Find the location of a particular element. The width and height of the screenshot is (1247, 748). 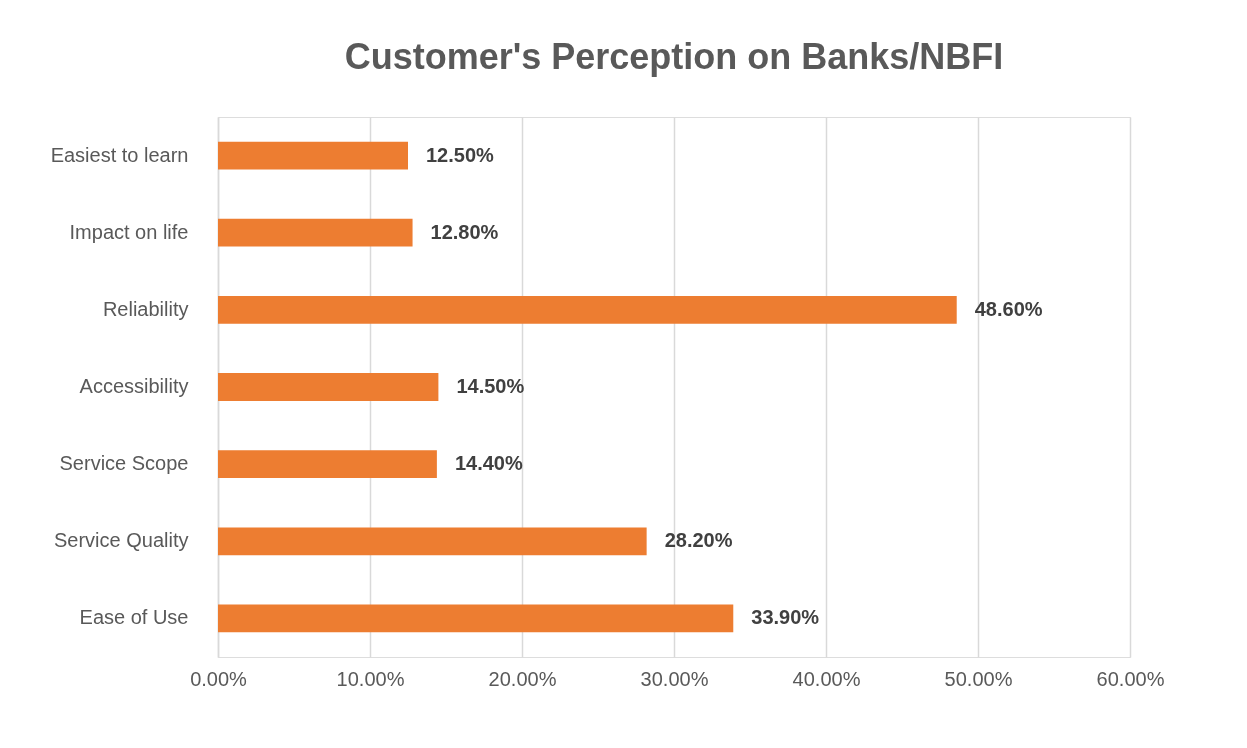

data-label: 12.80% is located at coordinates (464, 231).